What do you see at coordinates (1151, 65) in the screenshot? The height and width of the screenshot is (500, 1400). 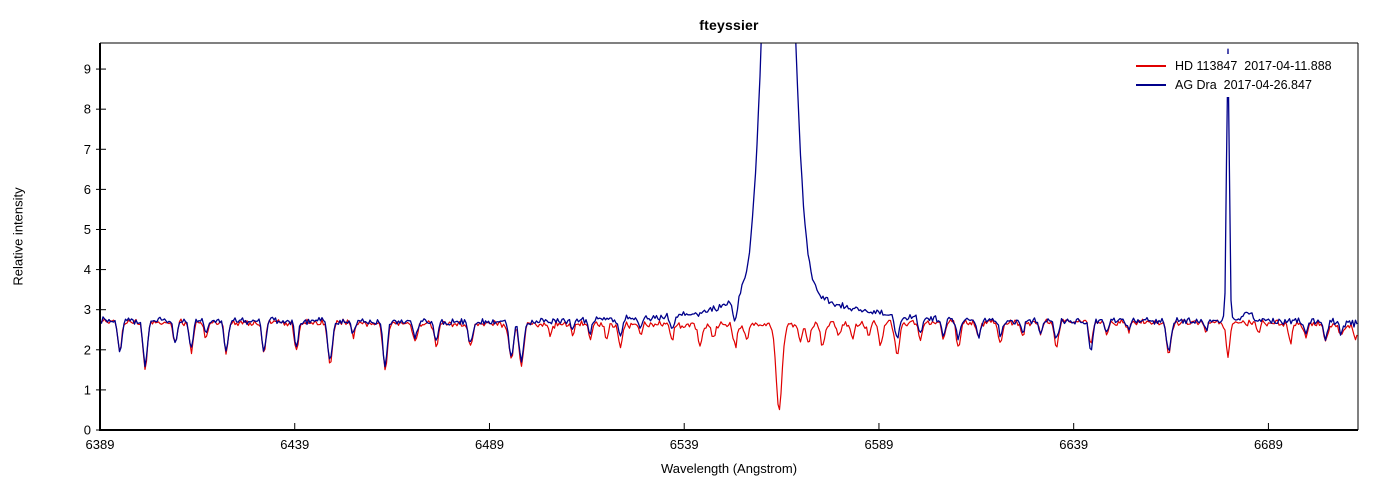 I see `legend-line-sample-red` at bounding box center [1151, 65].